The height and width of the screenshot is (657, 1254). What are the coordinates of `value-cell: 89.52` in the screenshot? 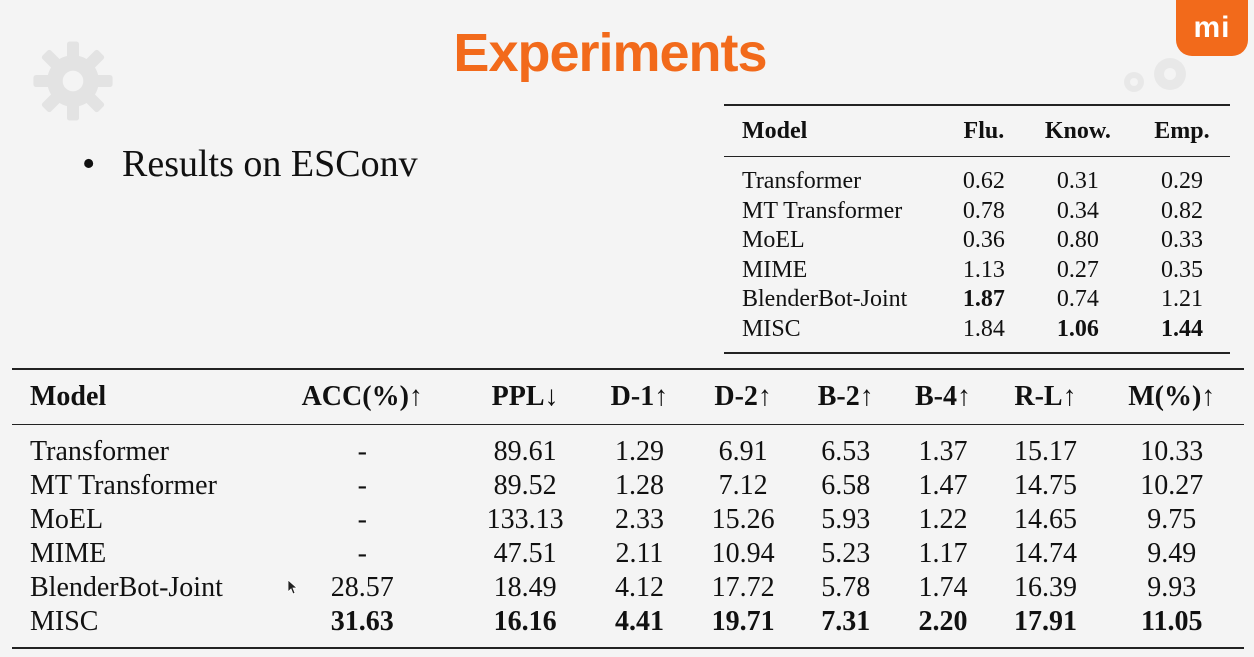 It's located at (525, 485).